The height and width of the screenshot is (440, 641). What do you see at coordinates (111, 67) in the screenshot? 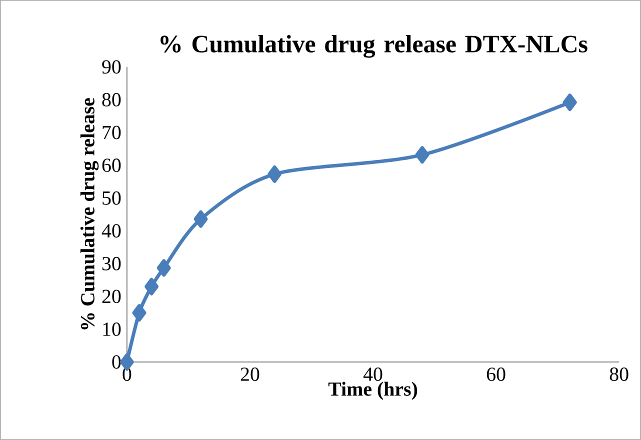
I see `y-tick-label: 90` at bounding box center [111, 67].